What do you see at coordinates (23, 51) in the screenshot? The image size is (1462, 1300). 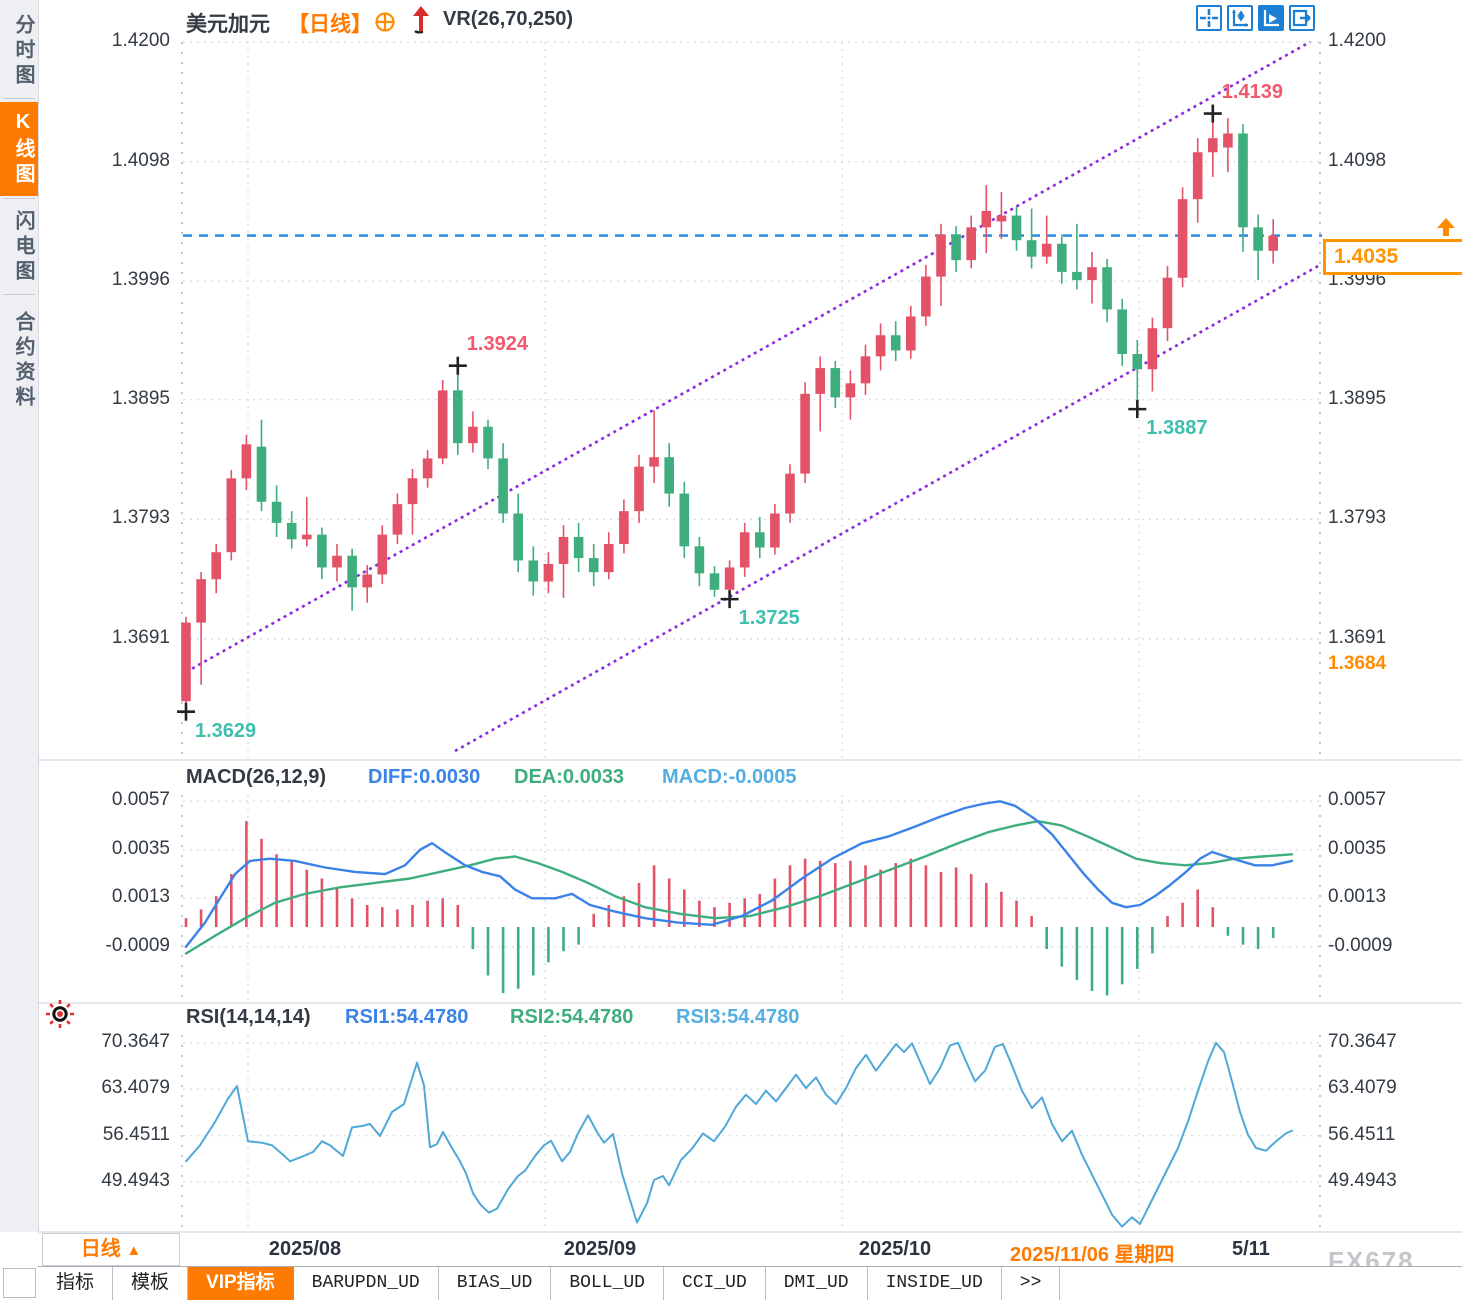 I see `sidebar-item-1: 分时图` at bounding box center [23, 51].